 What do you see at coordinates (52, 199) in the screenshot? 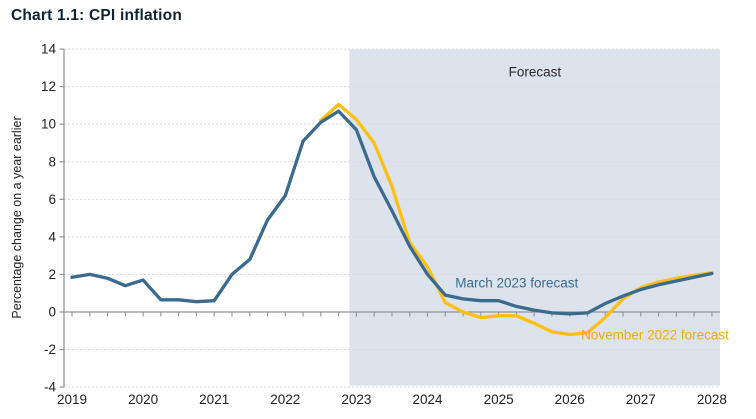
I see `y-tick-label: 6` at bounding box center [52, 199].